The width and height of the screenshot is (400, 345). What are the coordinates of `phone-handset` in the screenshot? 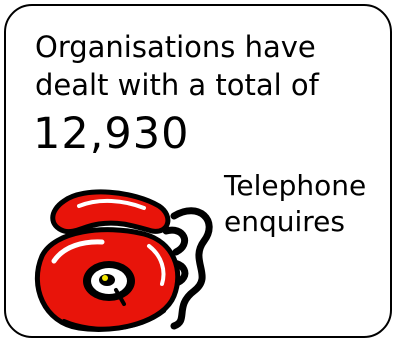 It's located at (110, 212).